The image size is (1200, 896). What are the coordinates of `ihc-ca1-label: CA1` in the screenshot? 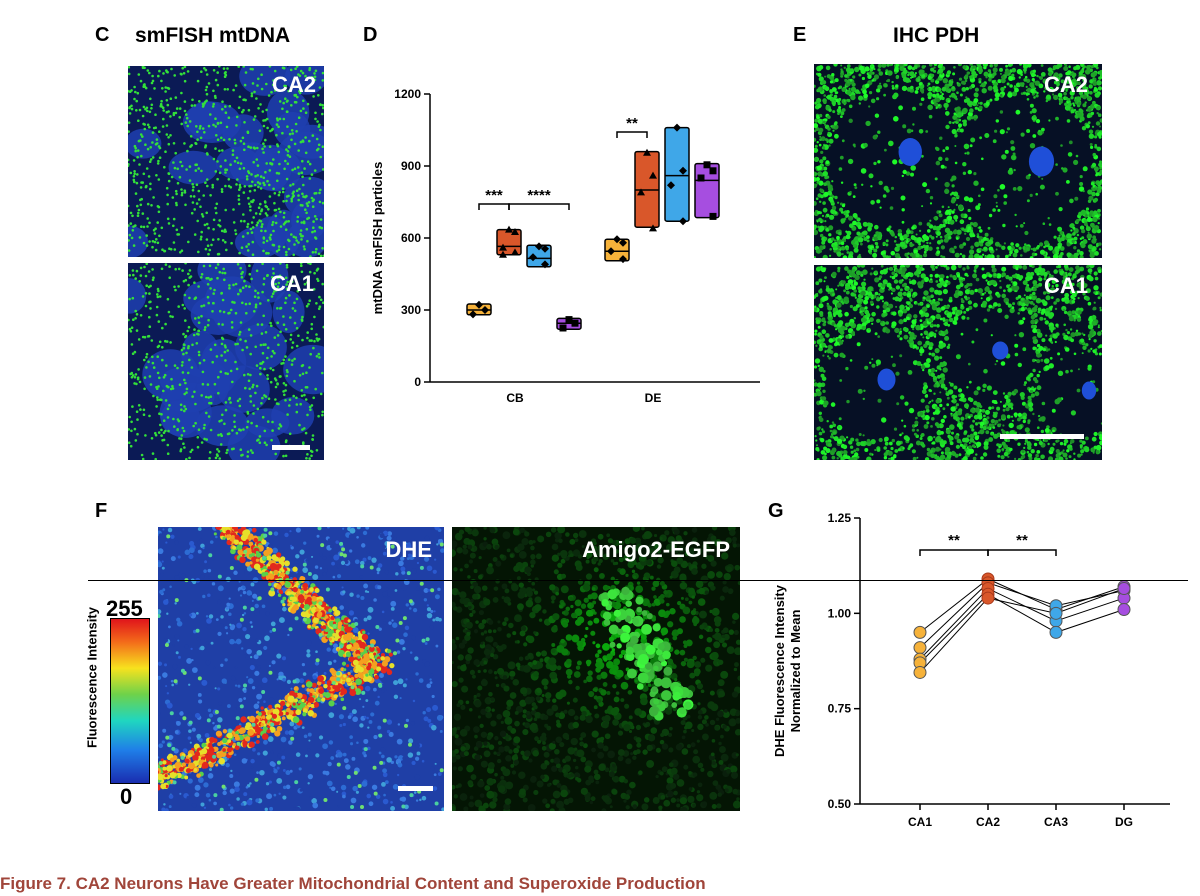 It's located at (1065, 285).